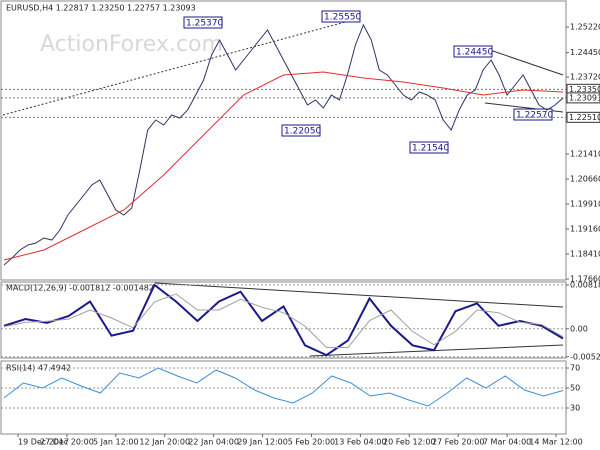  What do you see at coordinates (585, 204) in the screenshot?
I see `y-tick-label: 1.19910` at bounding box center [585, 204].